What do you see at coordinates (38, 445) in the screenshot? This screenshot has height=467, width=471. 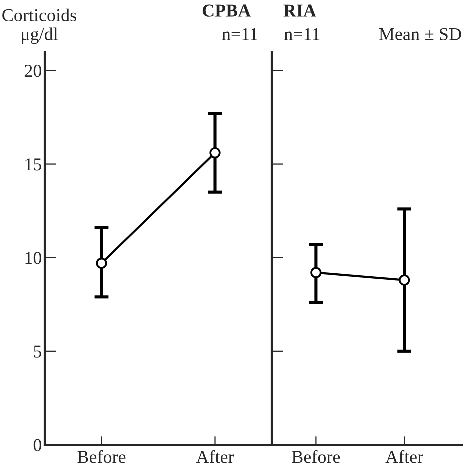 I see `y-tick-label: 0` at bounding box center [38, 445].